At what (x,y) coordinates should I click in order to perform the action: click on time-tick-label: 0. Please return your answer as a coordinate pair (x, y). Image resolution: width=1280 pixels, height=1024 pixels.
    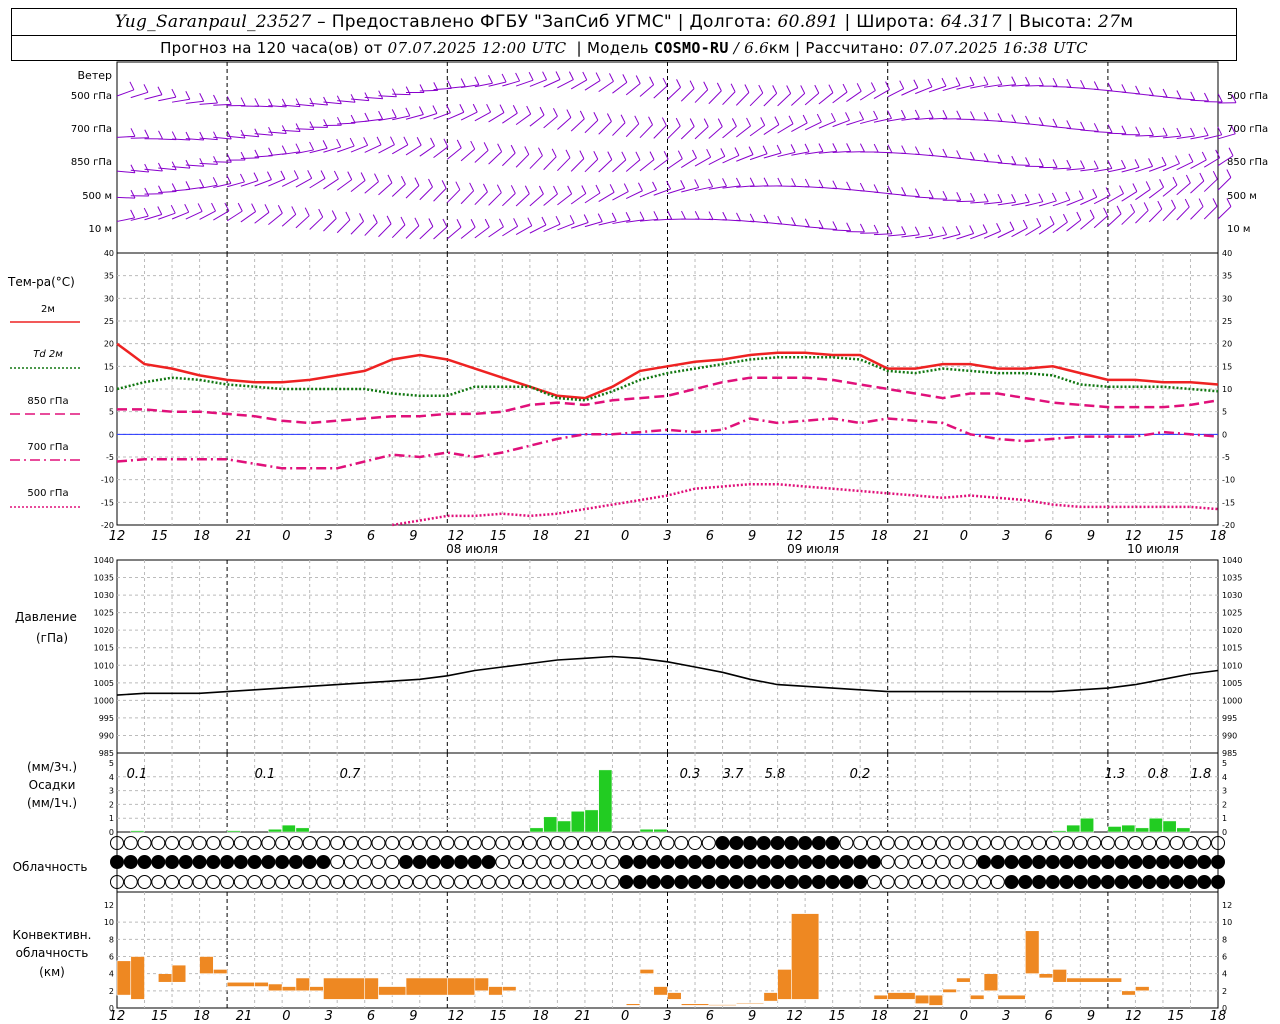
    Looking at the image, I should click on (964, 536).